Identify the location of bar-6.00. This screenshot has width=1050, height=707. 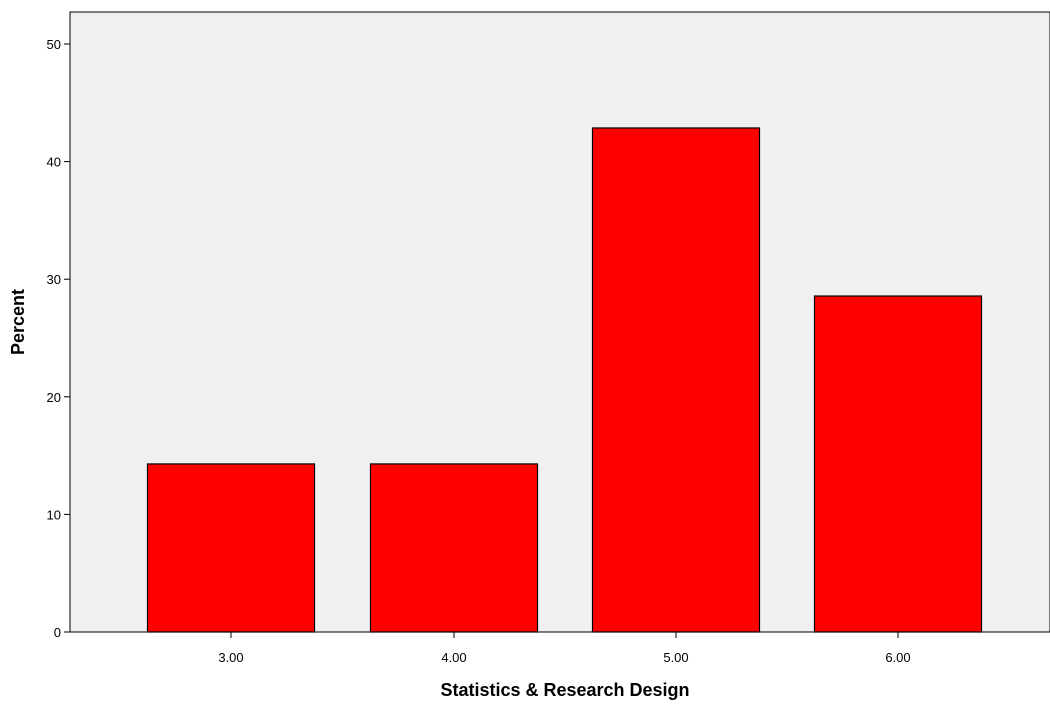
(898, 464).